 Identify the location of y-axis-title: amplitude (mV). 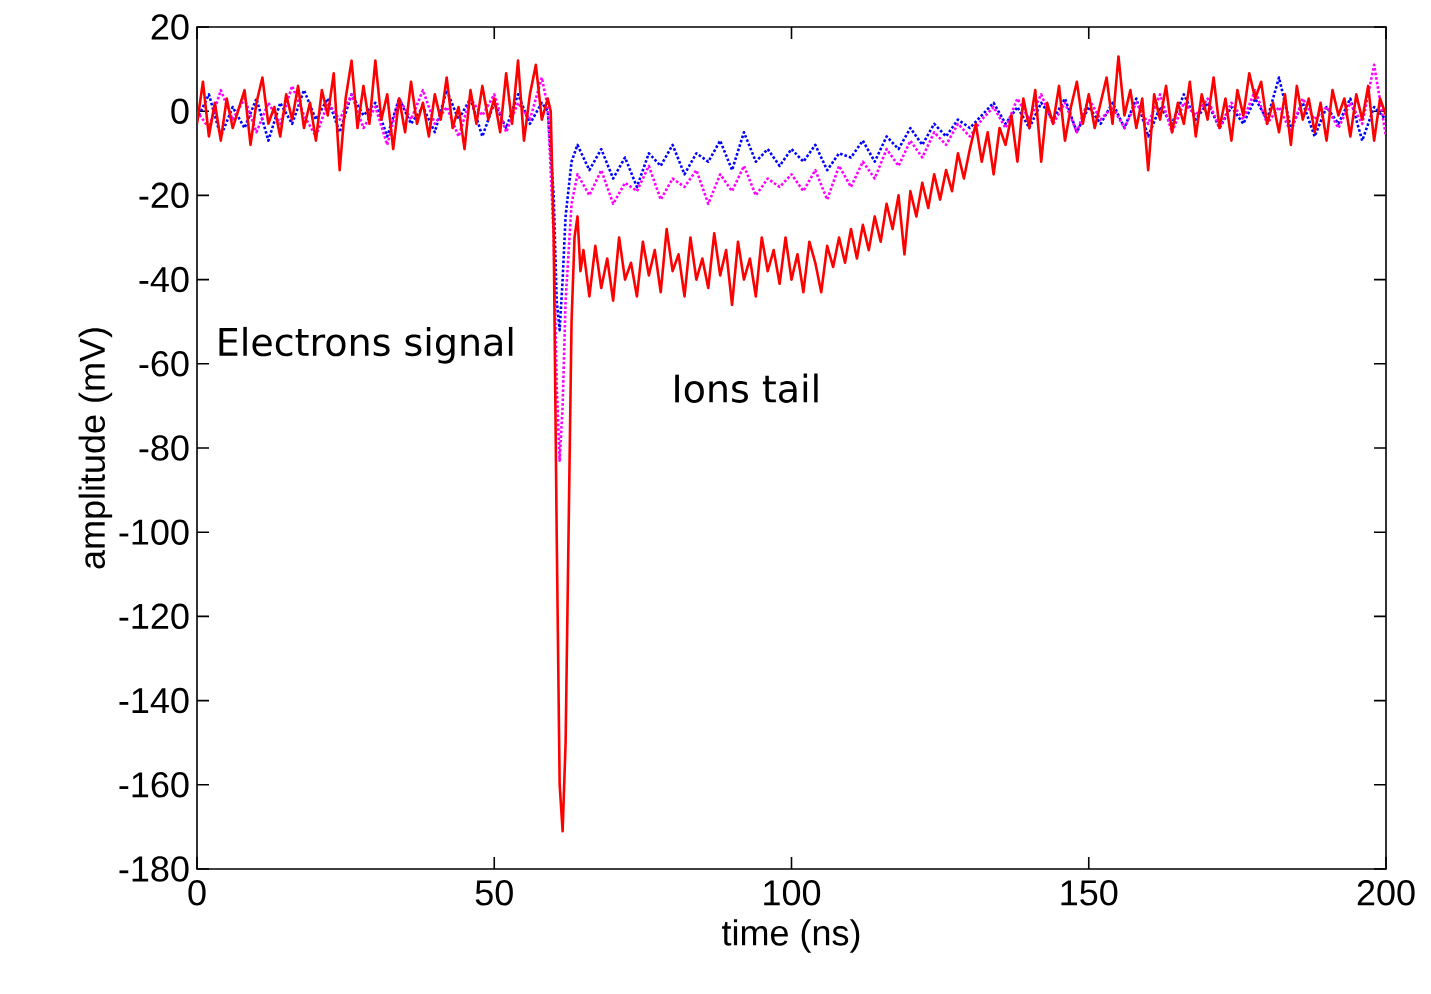
(95, 448).